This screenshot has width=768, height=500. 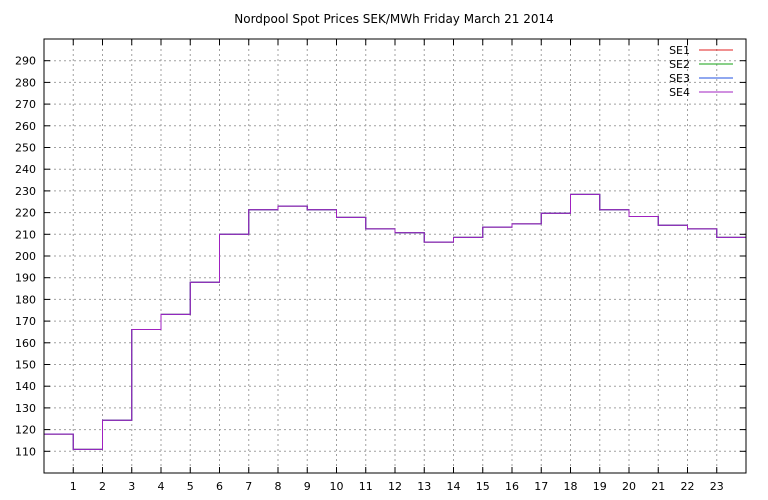 I want to click on legend-label-se2: SE2, so click(x=679, y=64).